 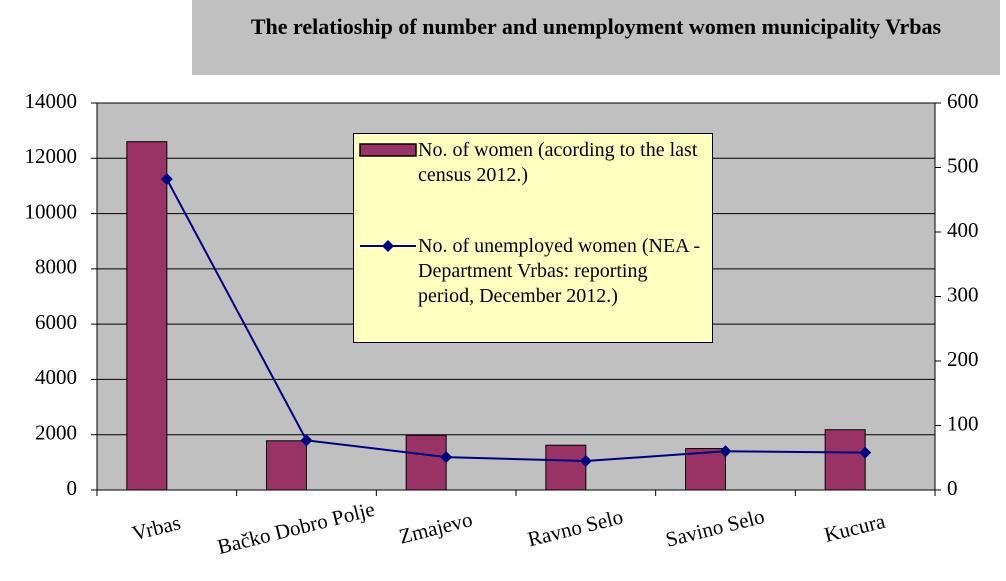 What do you see at coordinates (51, 101) in the screenshot?
I see `y-tick-label: 14000` at bounding box center [51, 101].